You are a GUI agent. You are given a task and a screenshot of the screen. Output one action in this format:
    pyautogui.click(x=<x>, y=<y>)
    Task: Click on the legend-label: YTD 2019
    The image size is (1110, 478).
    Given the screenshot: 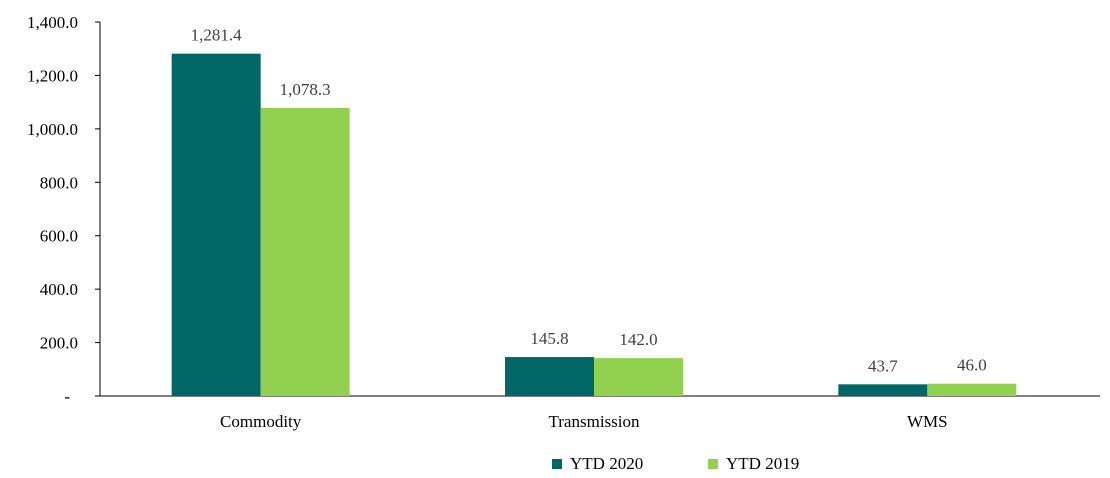 What is the action you would take?
    pyautogui.click(x=762, y=463)
    